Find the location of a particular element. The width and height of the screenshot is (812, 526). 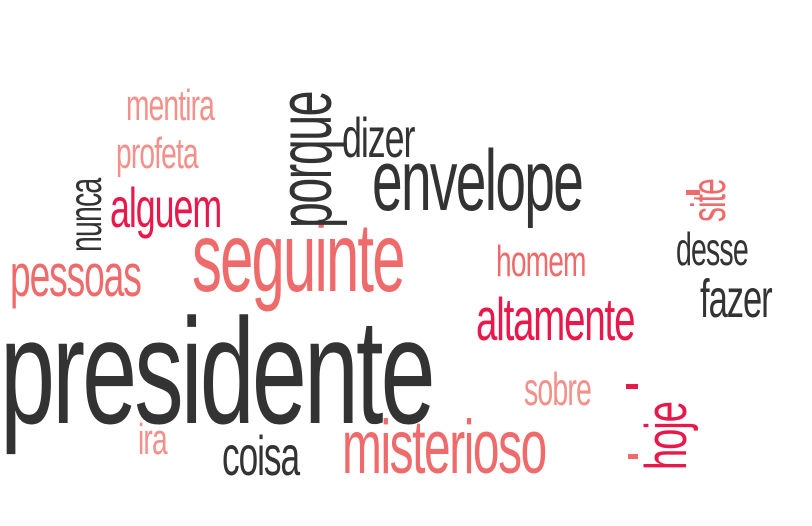

word-hoje: hoje is located at coordinates (666, 436).